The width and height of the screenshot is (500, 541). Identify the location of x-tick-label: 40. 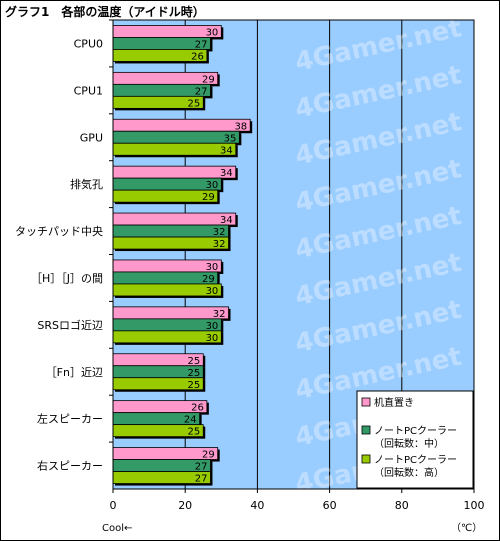
(257, 505).